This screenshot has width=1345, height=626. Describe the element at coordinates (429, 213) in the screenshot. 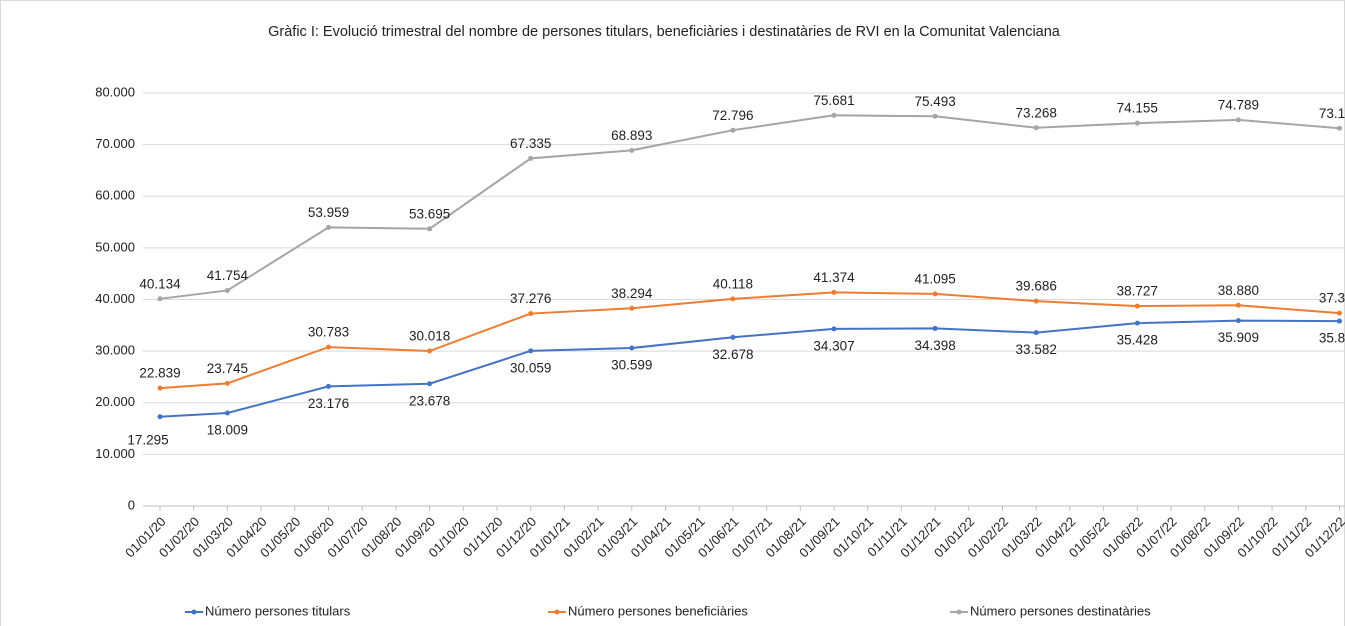

I see `data-label: 53.695` at that location.